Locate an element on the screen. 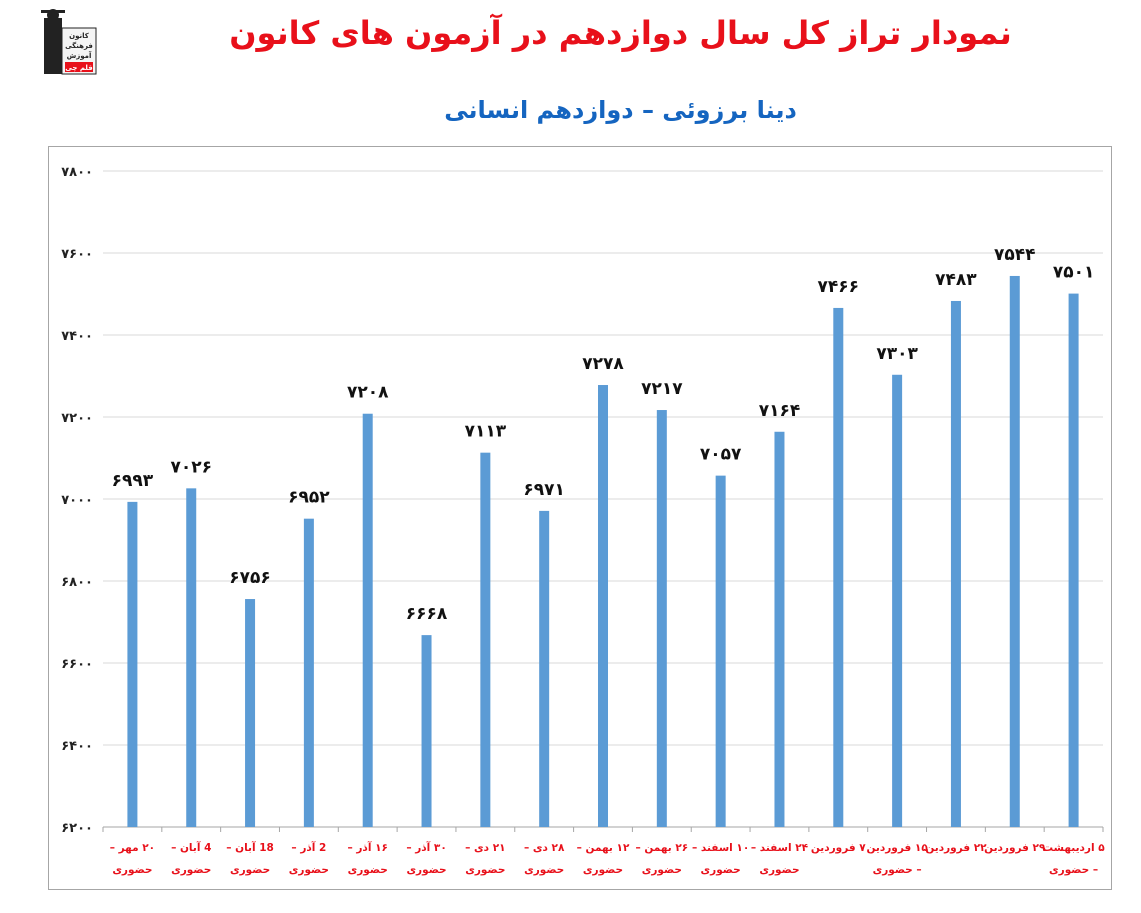 Image resolution: width=1141 pixels, height=913 pixels. data-label: ۷۵۰۱ is located at coordinates (1074, 273).